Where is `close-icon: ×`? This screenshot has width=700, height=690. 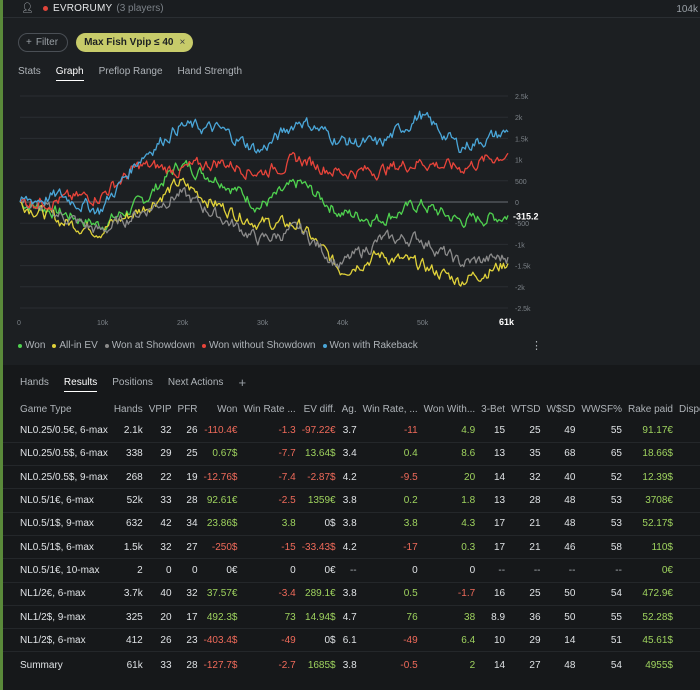 close-icon: × is located at coordinates (182, 42).